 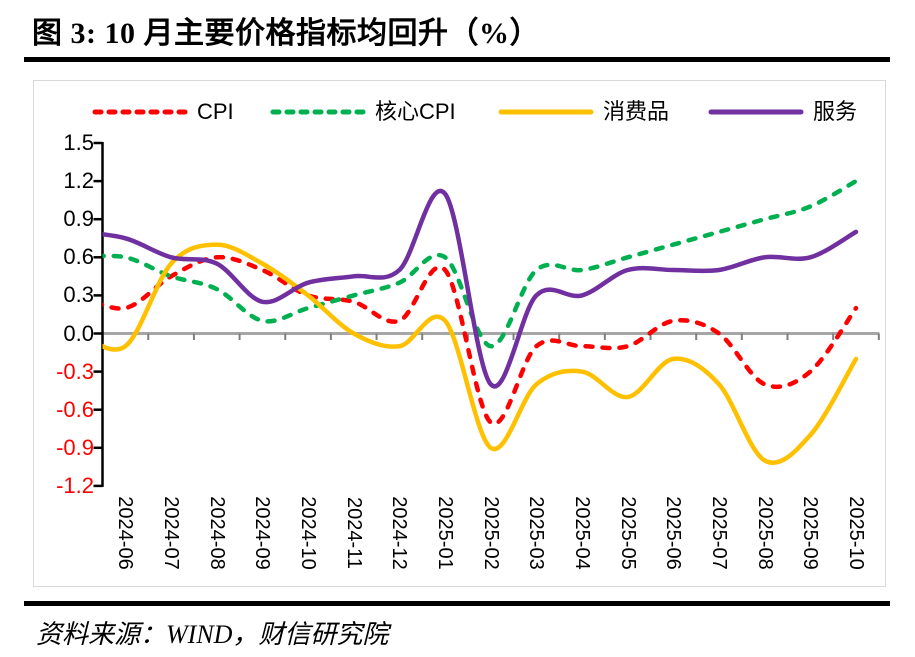 What do you see at coordinates (125, 533) in the screenshot?
I see `x-axis-tick-label: 2024-06` at bounding box center [125, 533].